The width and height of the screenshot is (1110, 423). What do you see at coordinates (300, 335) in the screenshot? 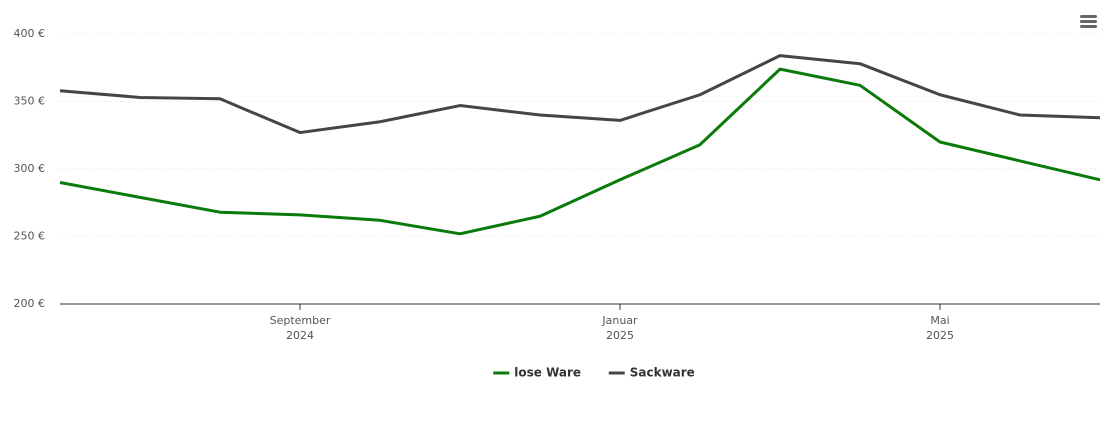
I see `x-tick-label: 2024` at bounding box center [300, 335].